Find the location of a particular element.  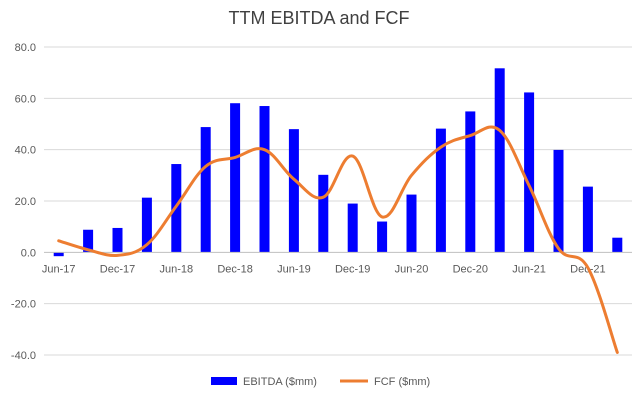

x-tick-label: Dec-18 is located at coordinates (234, 269).